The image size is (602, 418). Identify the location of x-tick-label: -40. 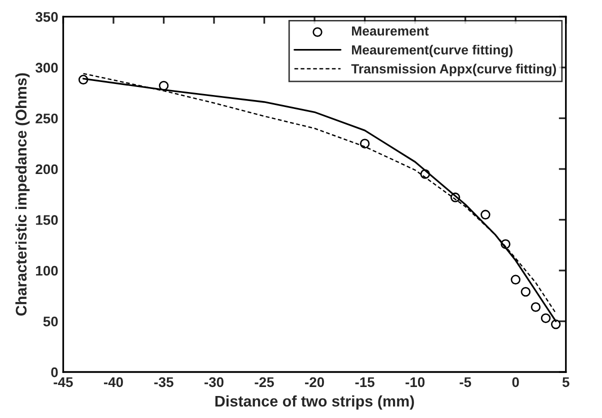
(113, 382).